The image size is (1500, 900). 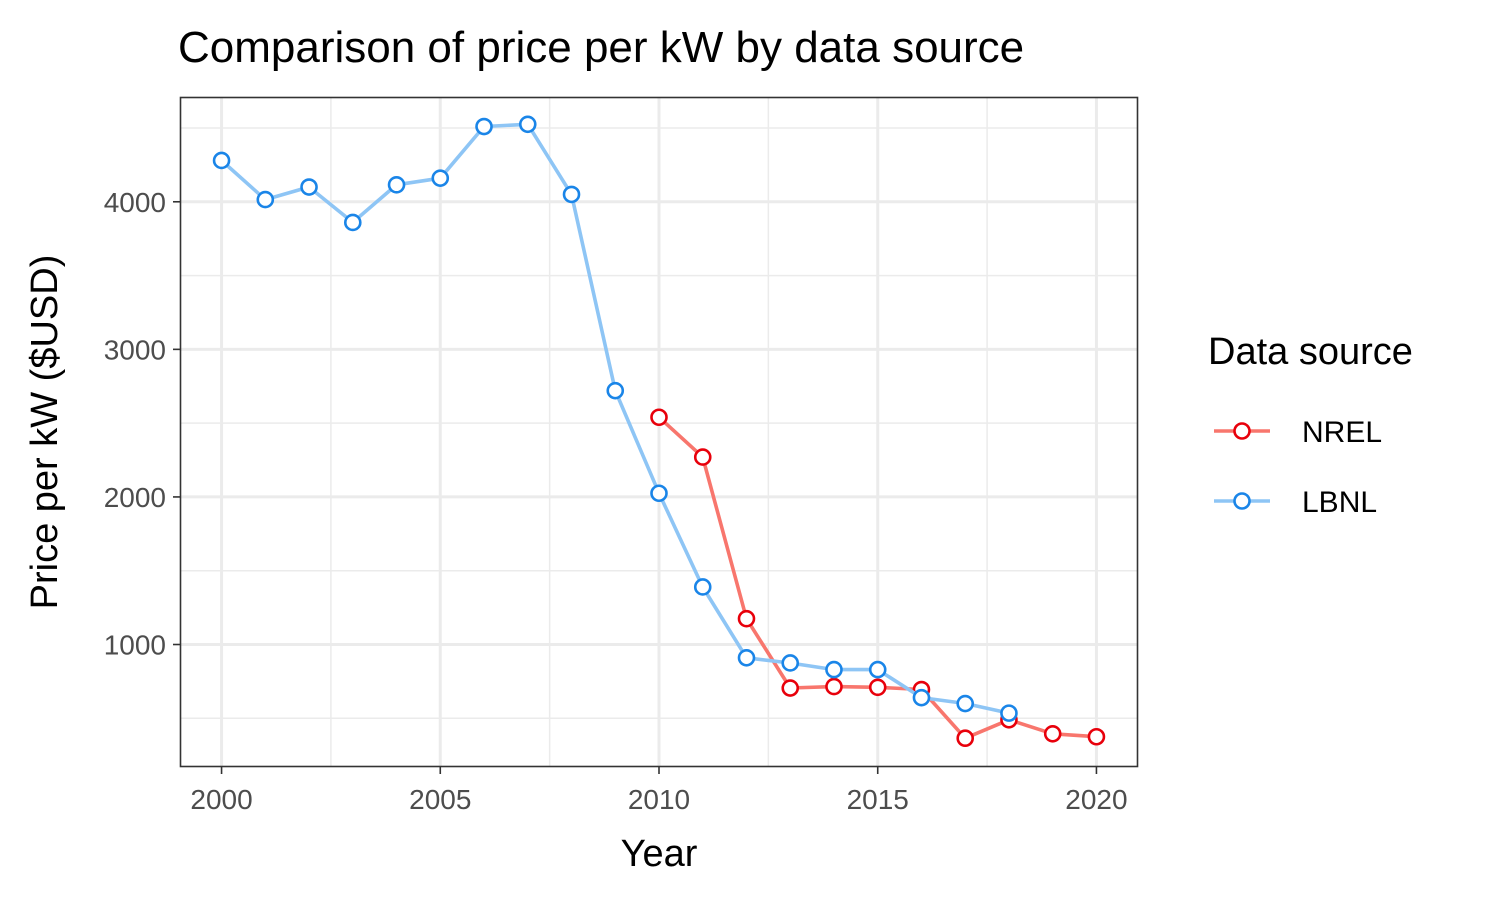 What do you see at coordinates (45, 432) in the screenshot?
I see `y-axis-title: Price per kW ($USD)` at bounding box center [45, 432].